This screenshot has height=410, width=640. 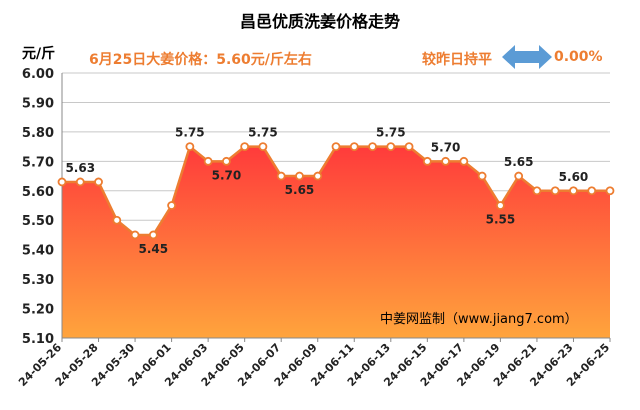 What do you see at coordinates (38, 280) in the screenshot?
I see `y-tick-label: 5.30` at bounding box center [38, 280].